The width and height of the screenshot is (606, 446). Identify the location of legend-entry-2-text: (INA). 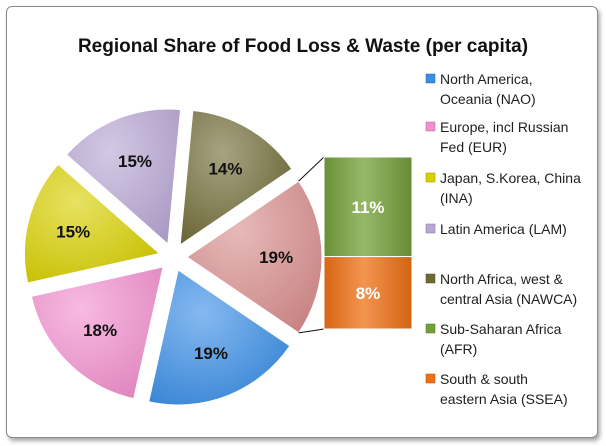
(456, 198).